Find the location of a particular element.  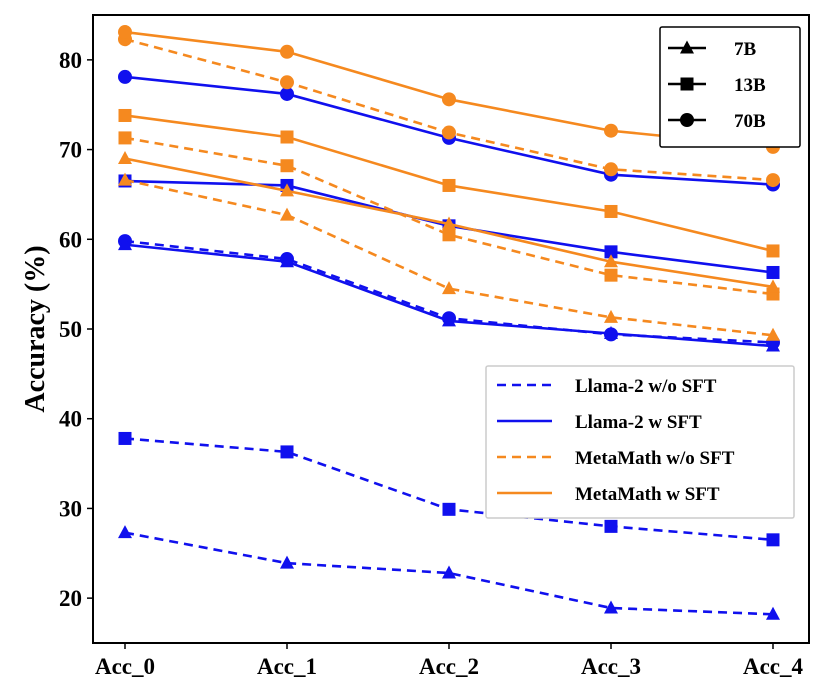

size-legend: 7B 13B 70B is located at coordinates (730, 87).